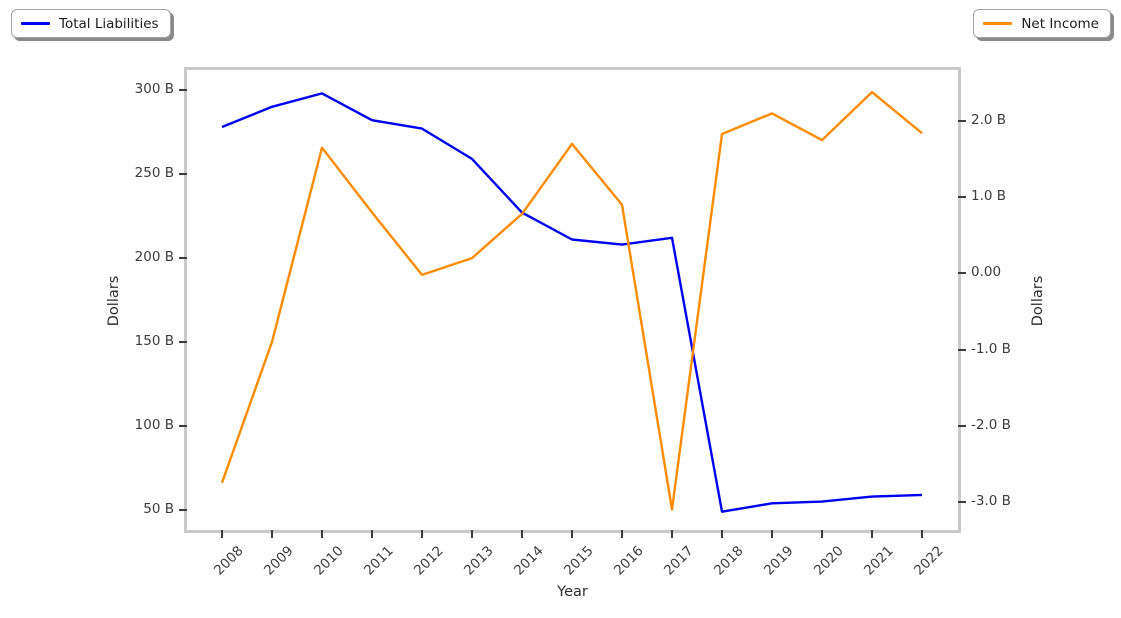  What do you see at coordinates (991, 424) in the screenshot?
I see `right-axis-tick-label: -2.0 B` at bounding box center [991, 424].